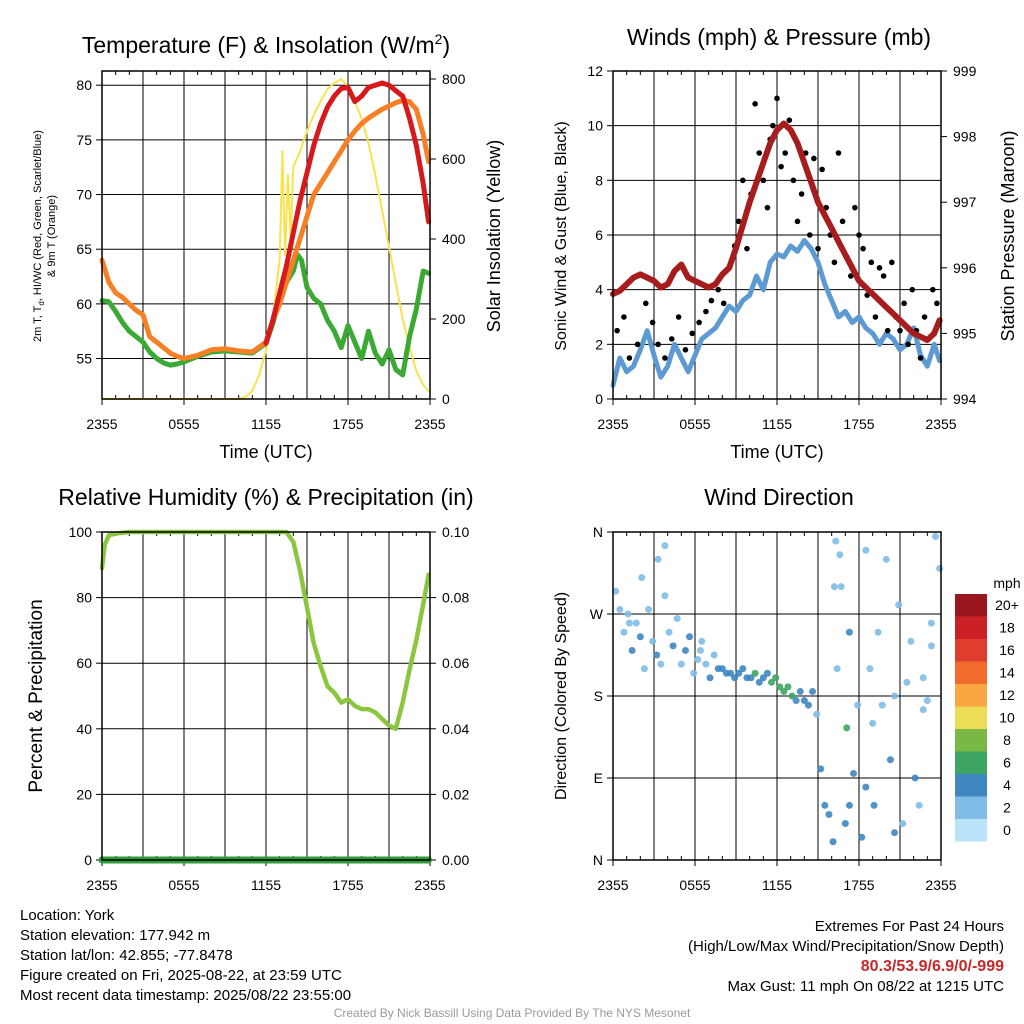  Describe the element at coordinates (1007, 785) in the screenshot. I see `colorbar-label: 4` at that location.